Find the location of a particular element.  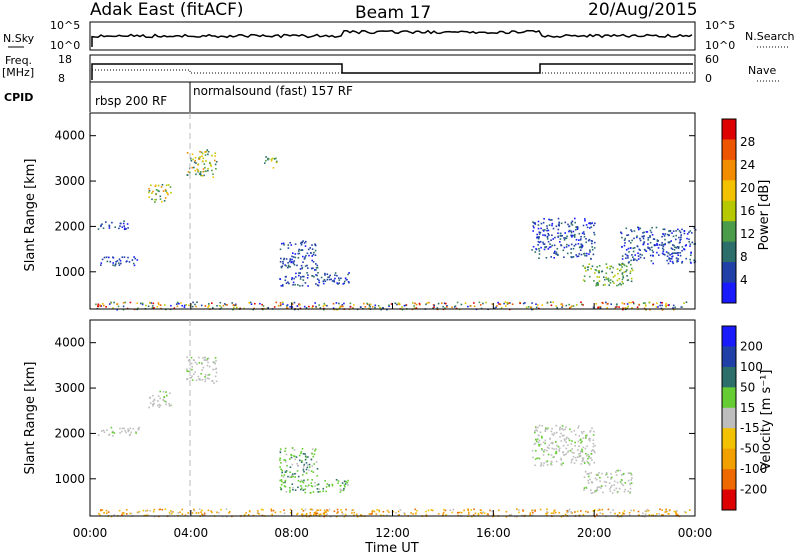

power-colorbar-label: Power [dB] is located at coordinates (764, 215).